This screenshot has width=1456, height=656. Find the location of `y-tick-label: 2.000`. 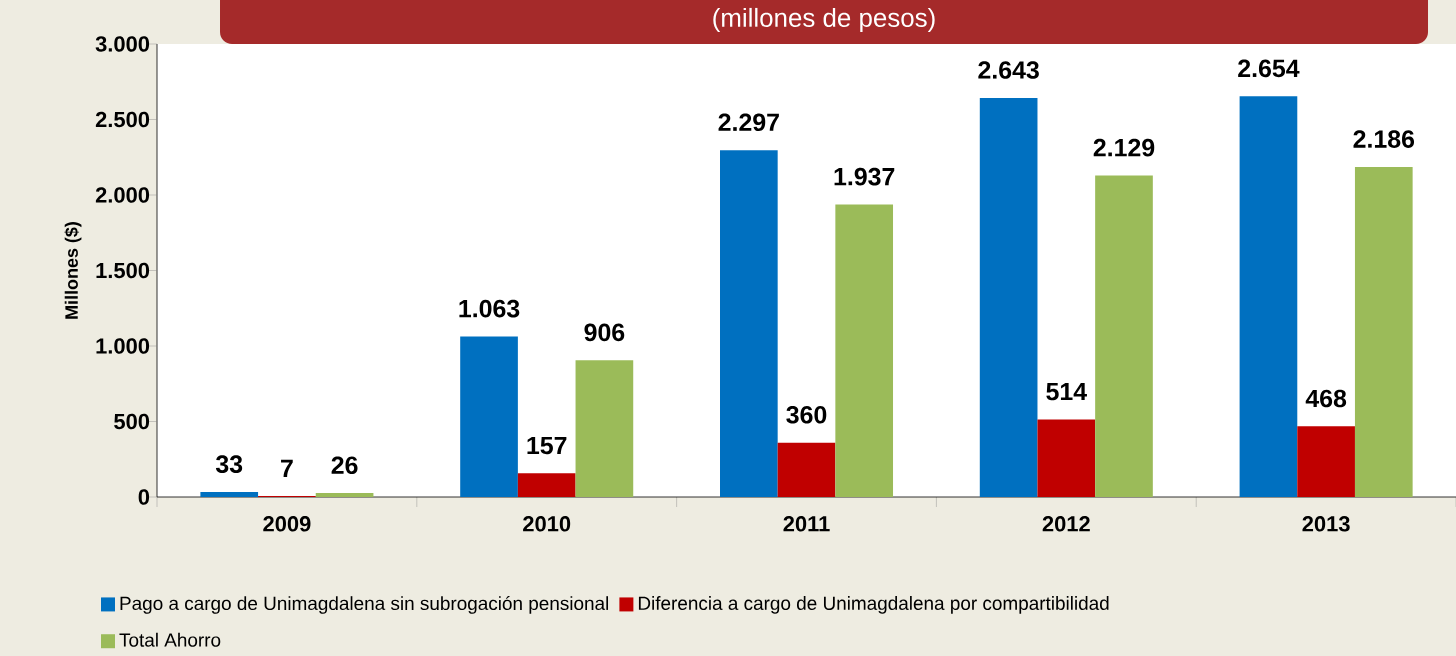

y-tick-label: 2.000 is located at coordinates (122, 195).